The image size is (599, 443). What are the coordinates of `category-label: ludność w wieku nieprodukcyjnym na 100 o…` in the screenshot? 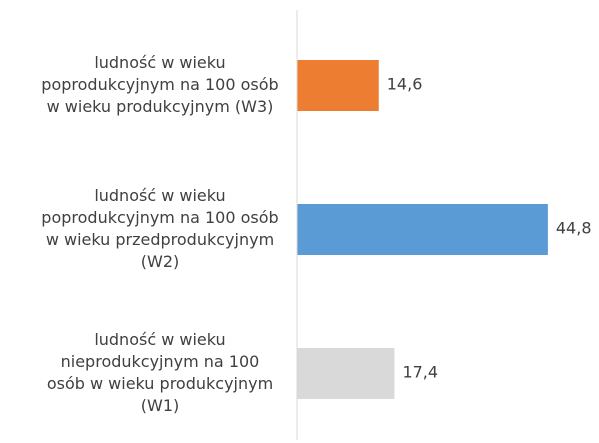 It's located at (160, 372).